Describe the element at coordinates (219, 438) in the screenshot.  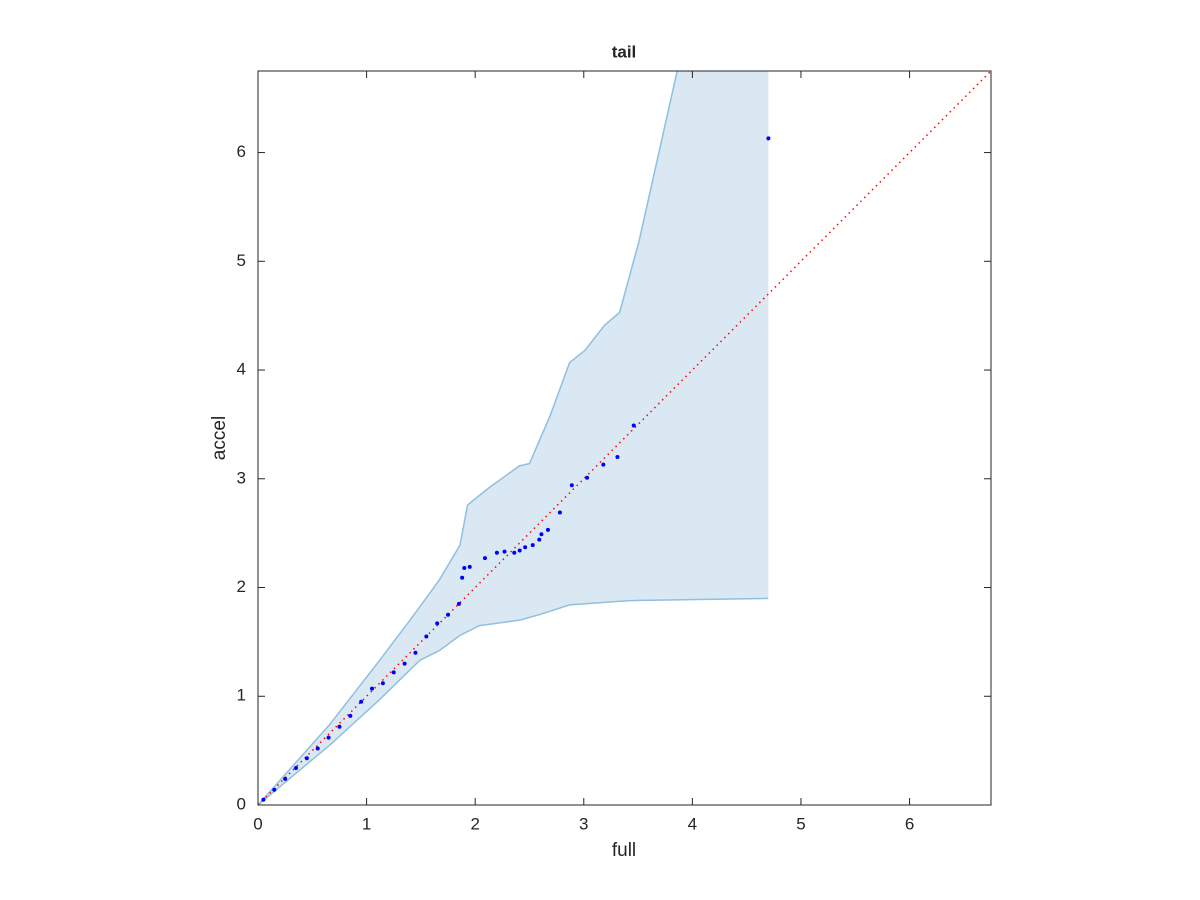
I see `y-axis-label: accel` at that location.